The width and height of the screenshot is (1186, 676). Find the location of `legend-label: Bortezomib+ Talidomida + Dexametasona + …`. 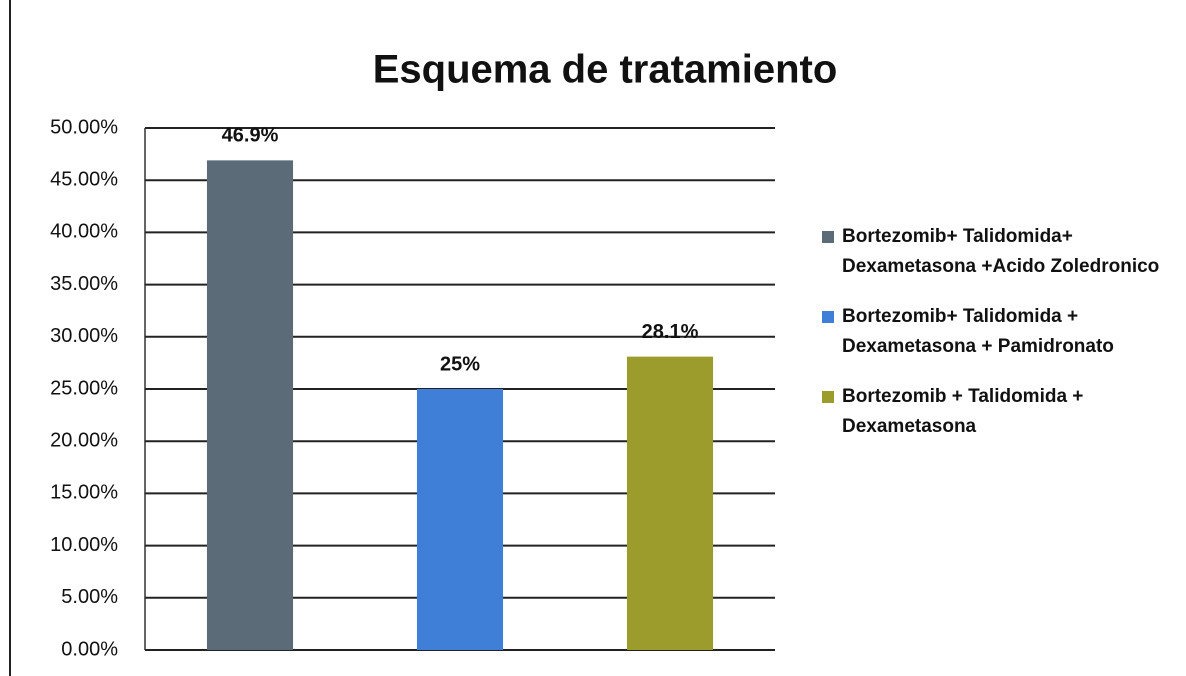

legend-label: Bortezomib+ Talidomida + Dexametasona + … is located at coordinates (978, 331).